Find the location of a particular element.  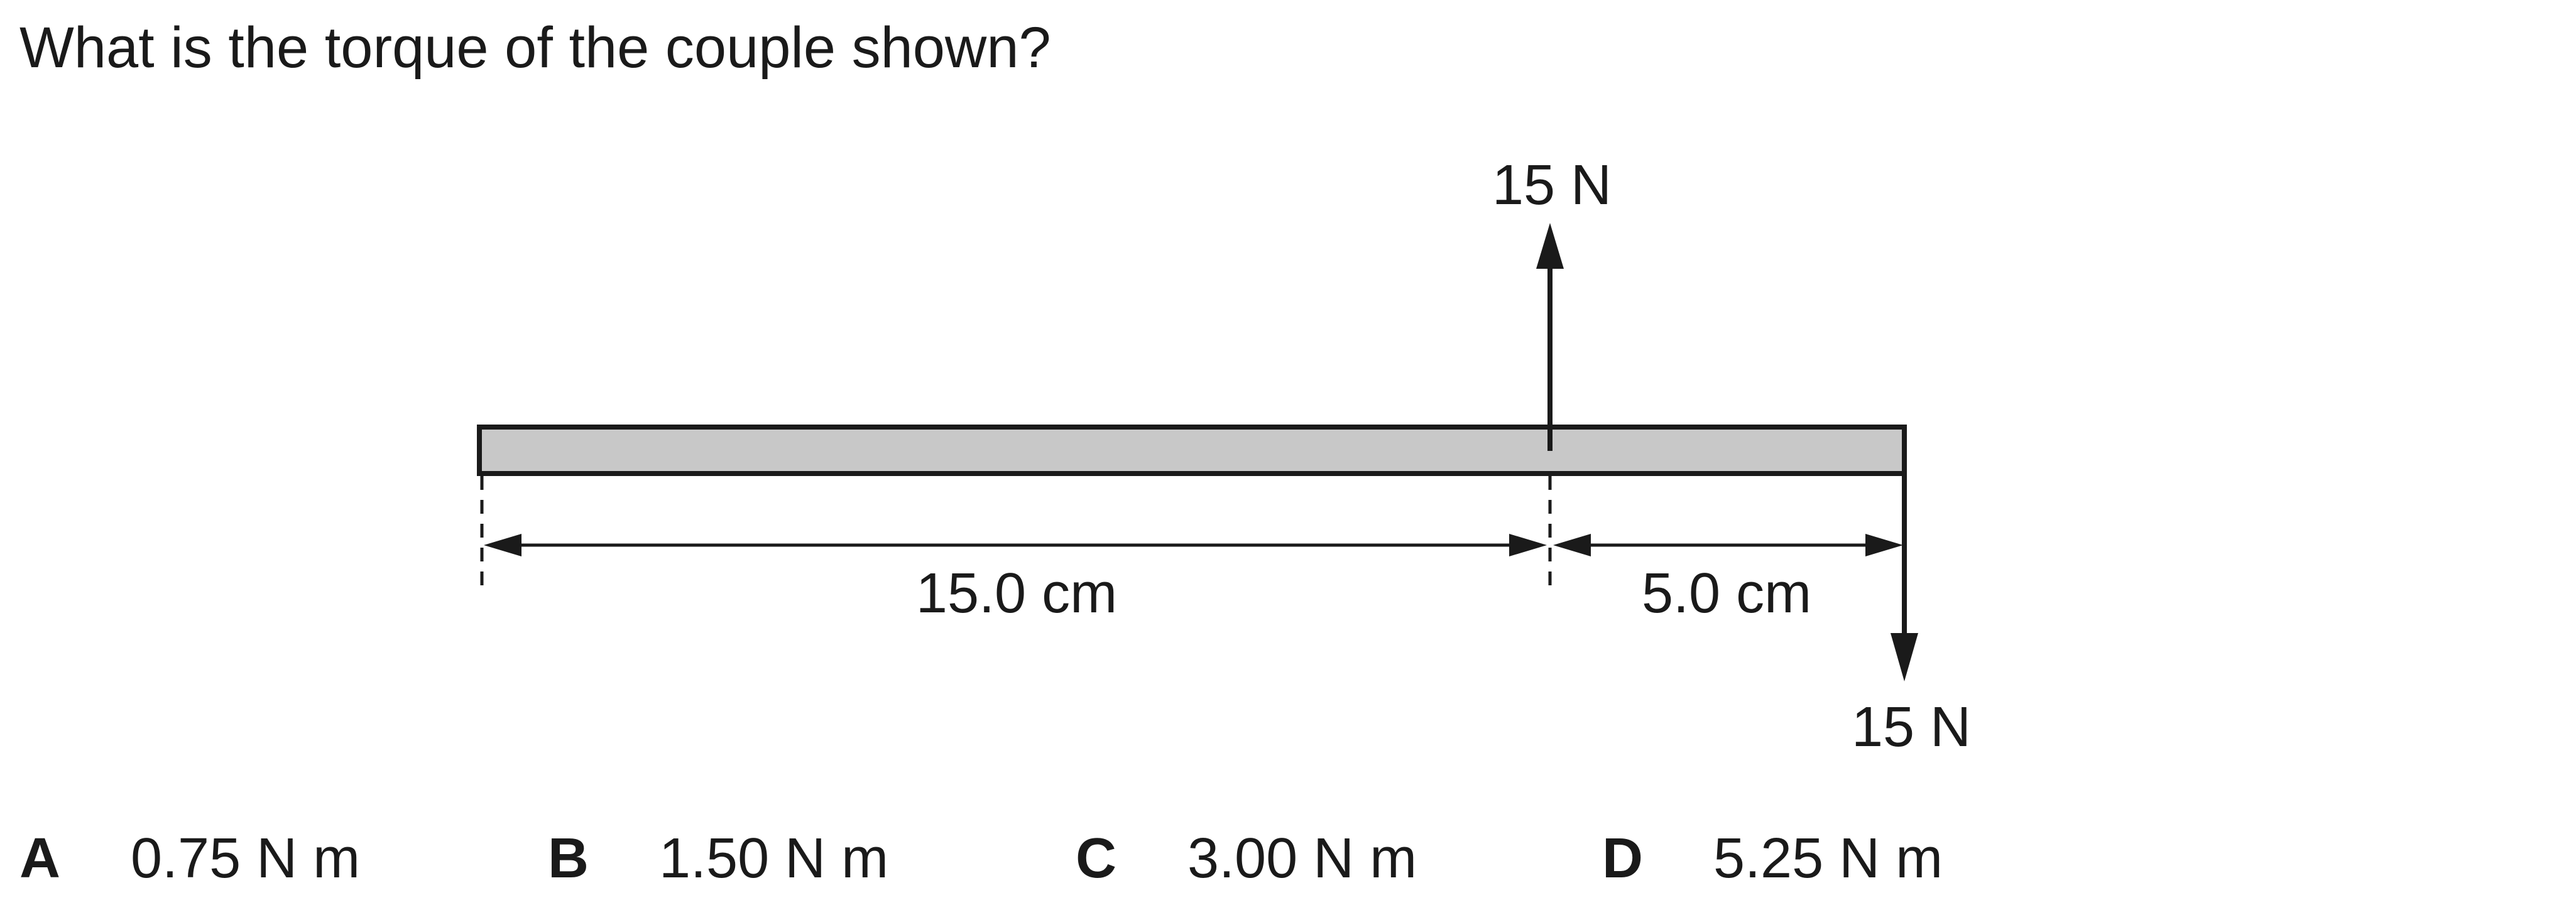

option-b-letter: B is located at coordinates (569, 858).